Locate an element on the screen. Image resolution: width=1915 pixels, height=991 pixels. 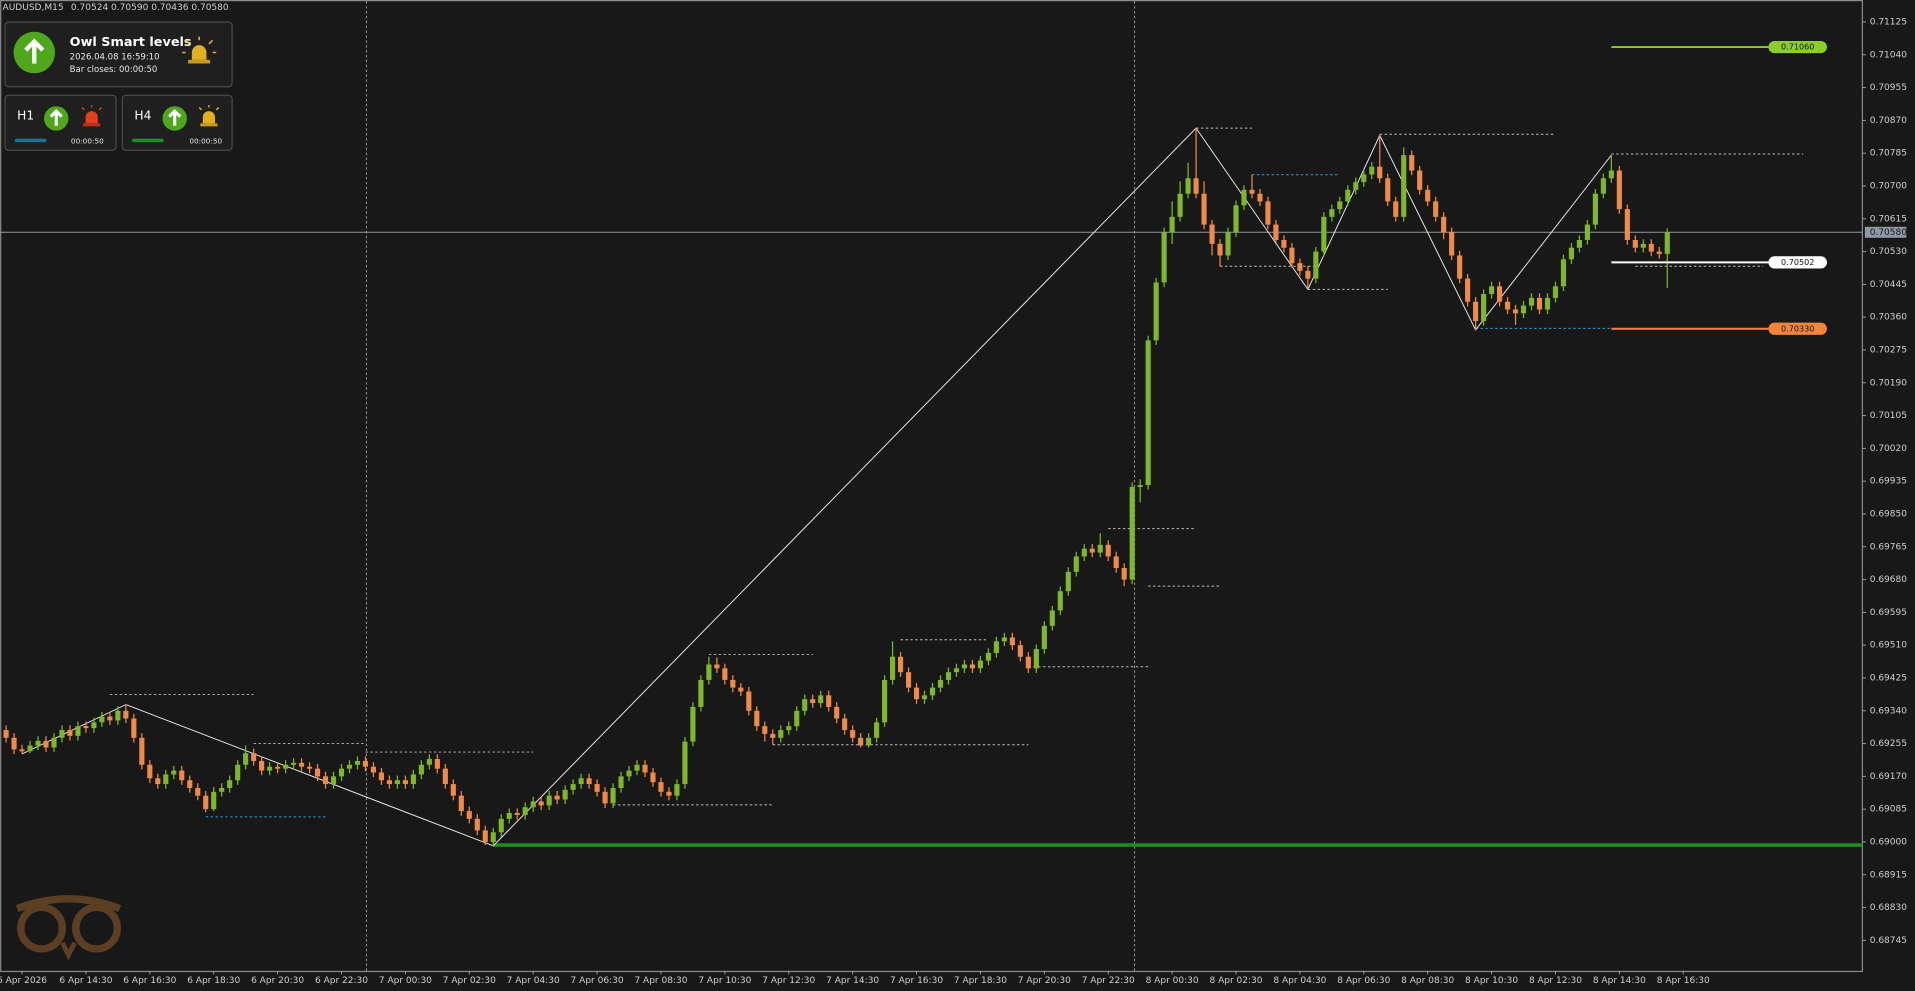
y-tick-label: 0.71040 is located at coordinates (1889, 55).